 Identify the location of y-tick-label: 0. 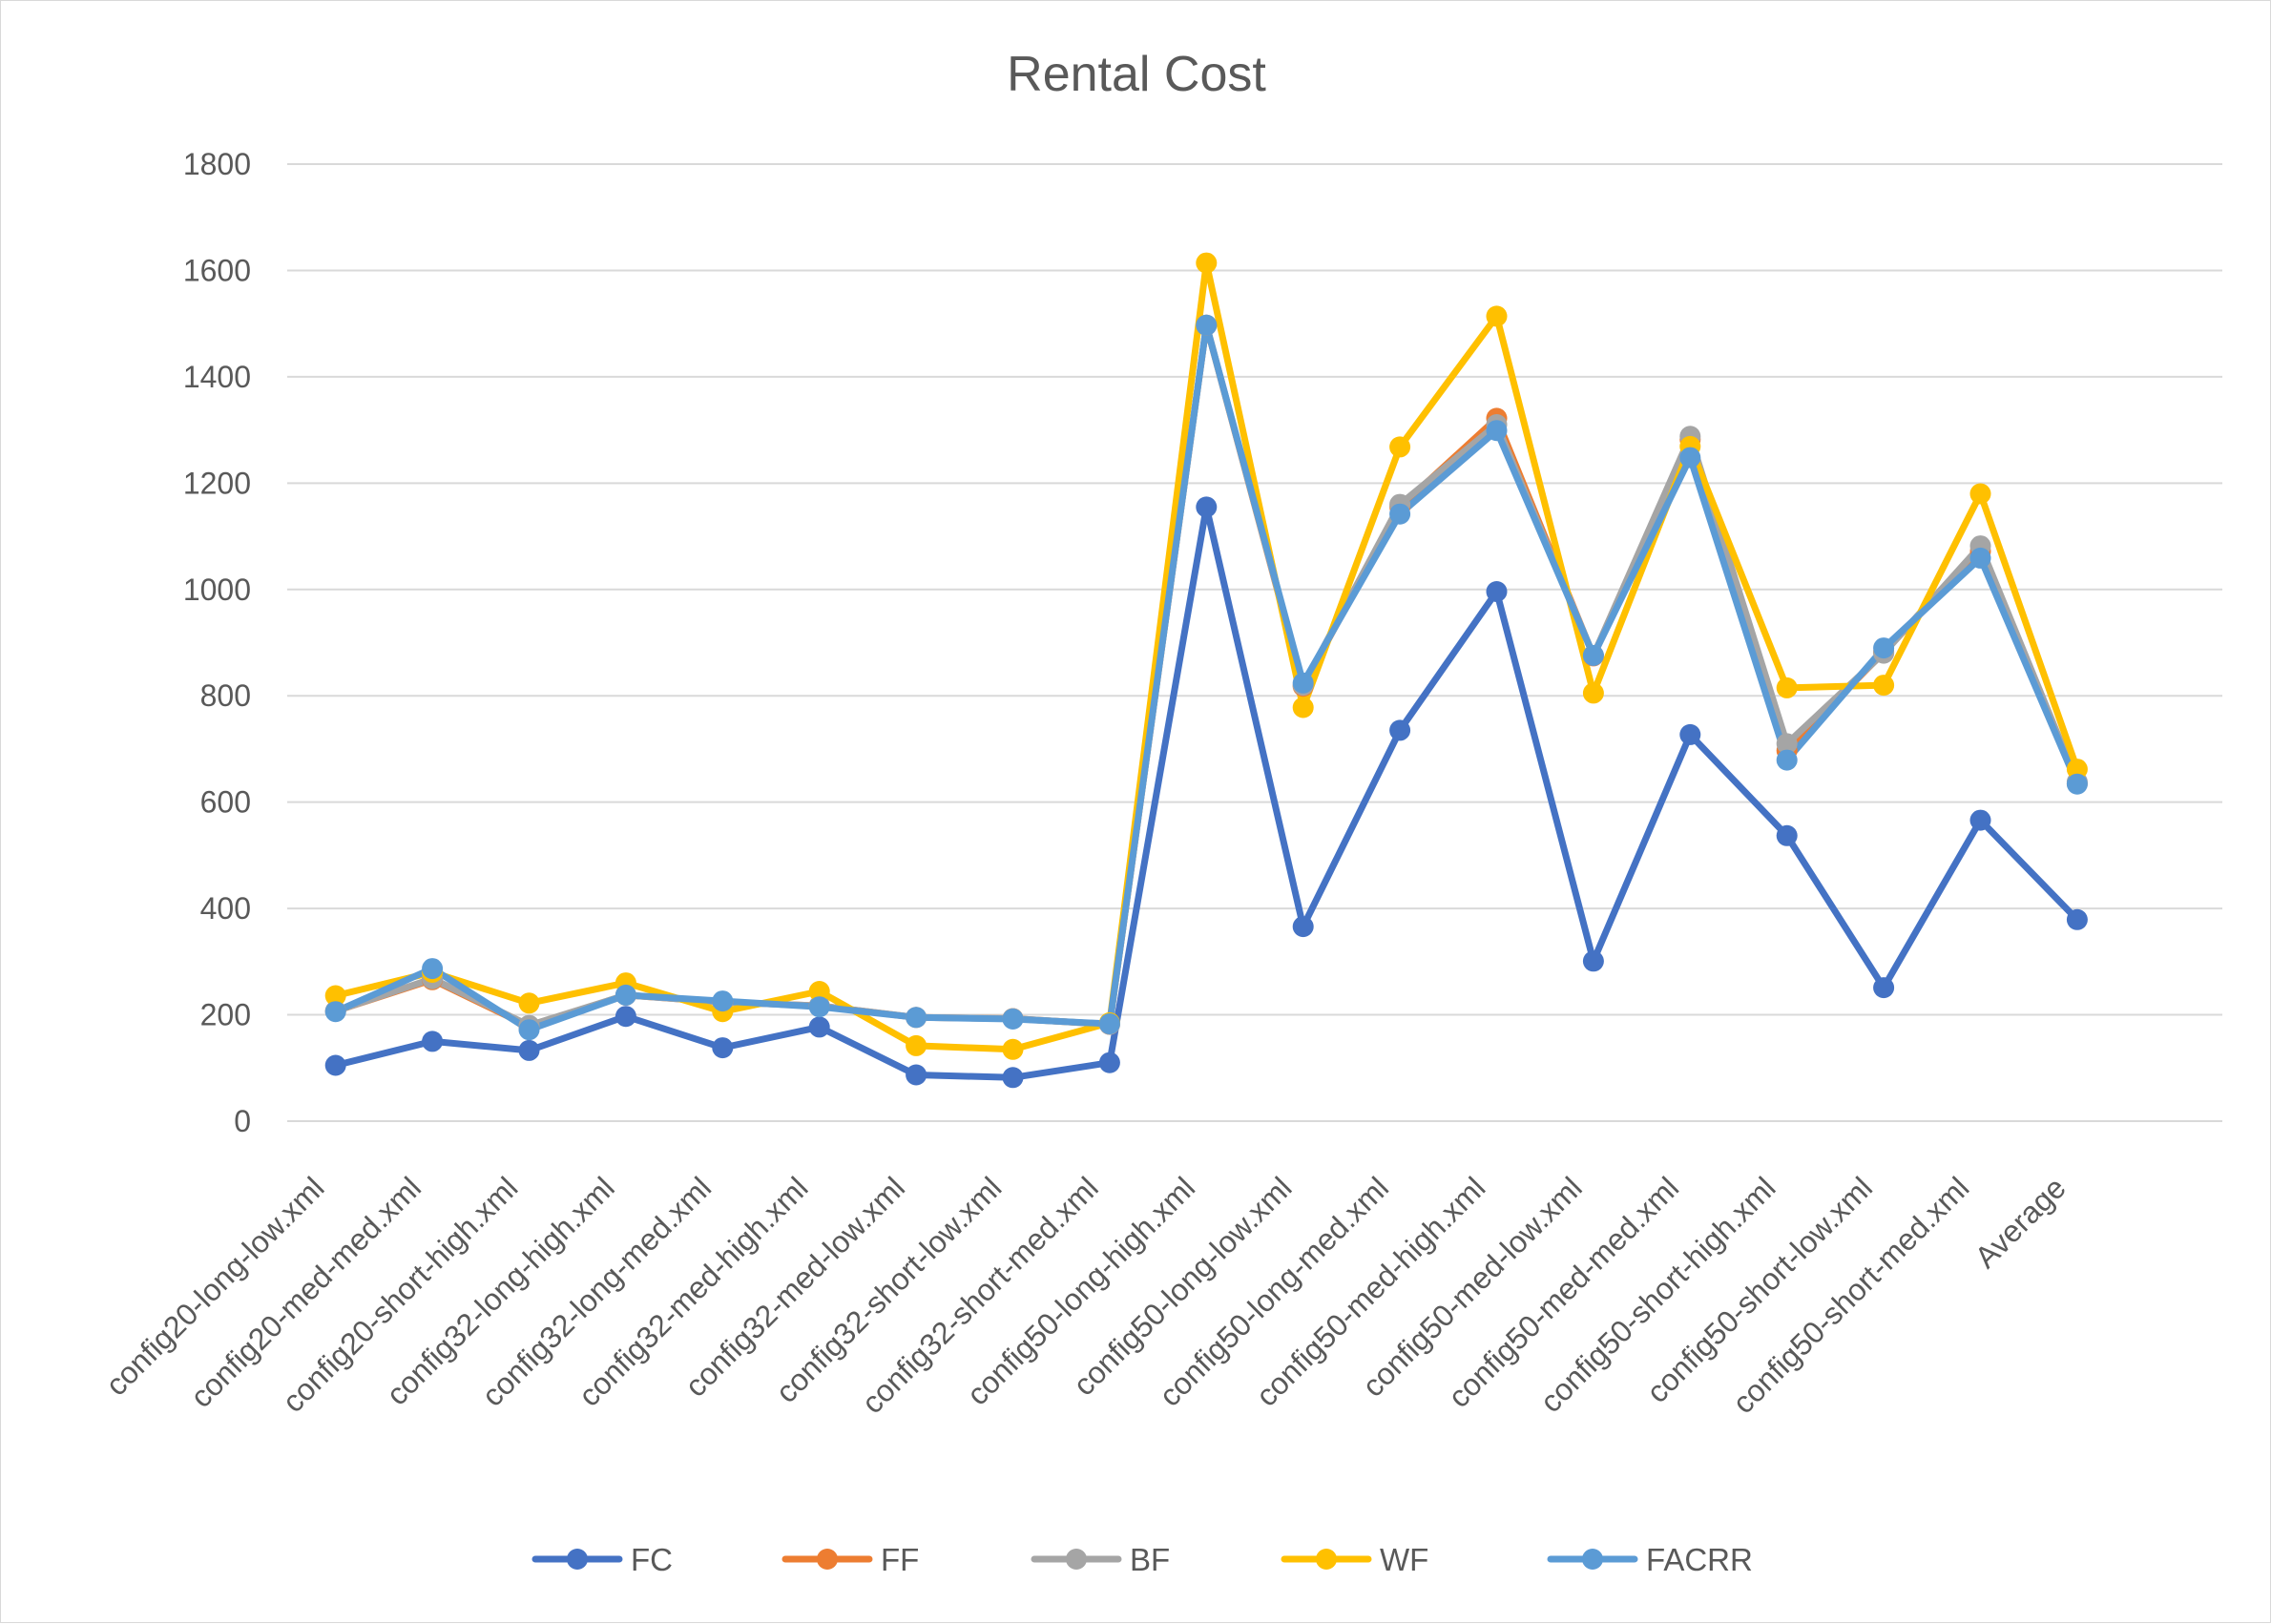
(242, 1121).